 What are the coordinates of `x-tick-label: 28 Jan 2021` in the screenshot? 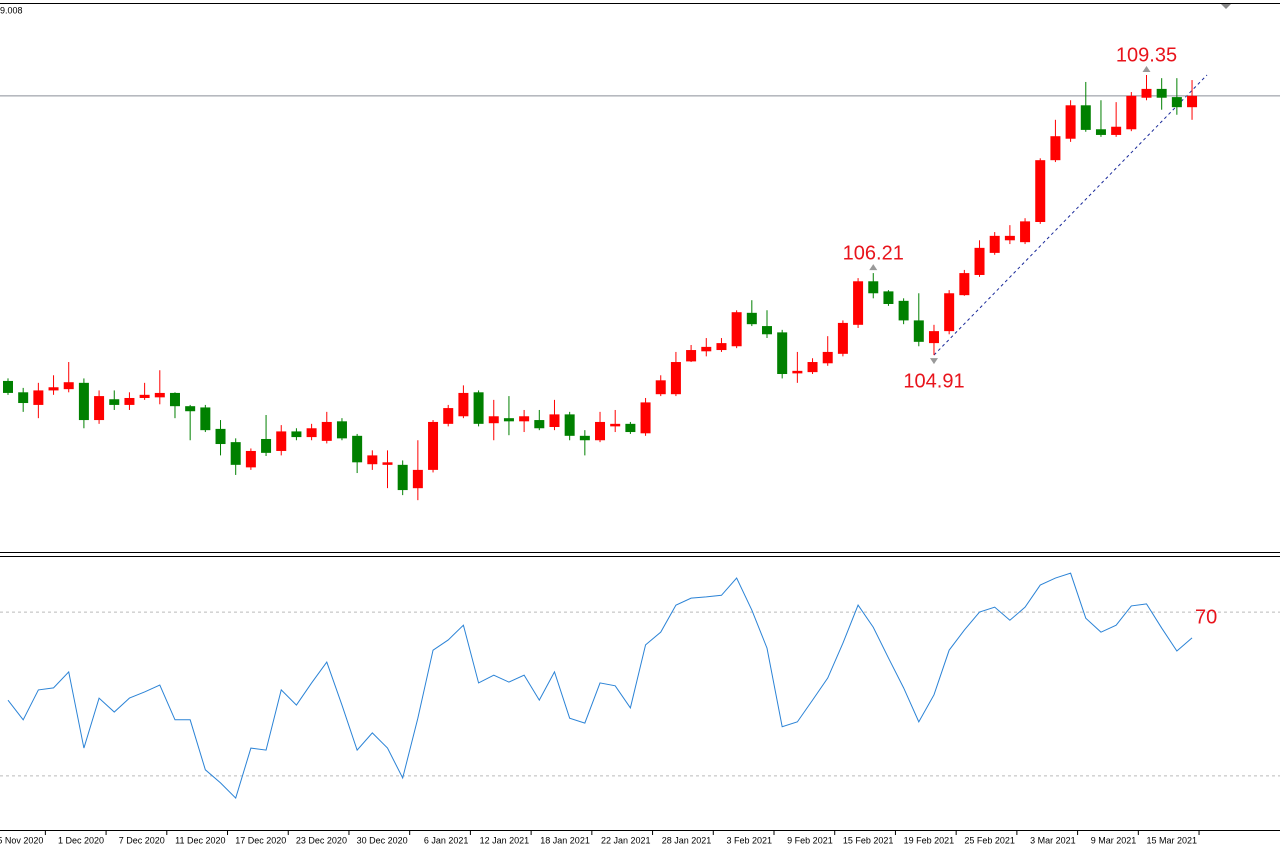 It's located at (687, 840).